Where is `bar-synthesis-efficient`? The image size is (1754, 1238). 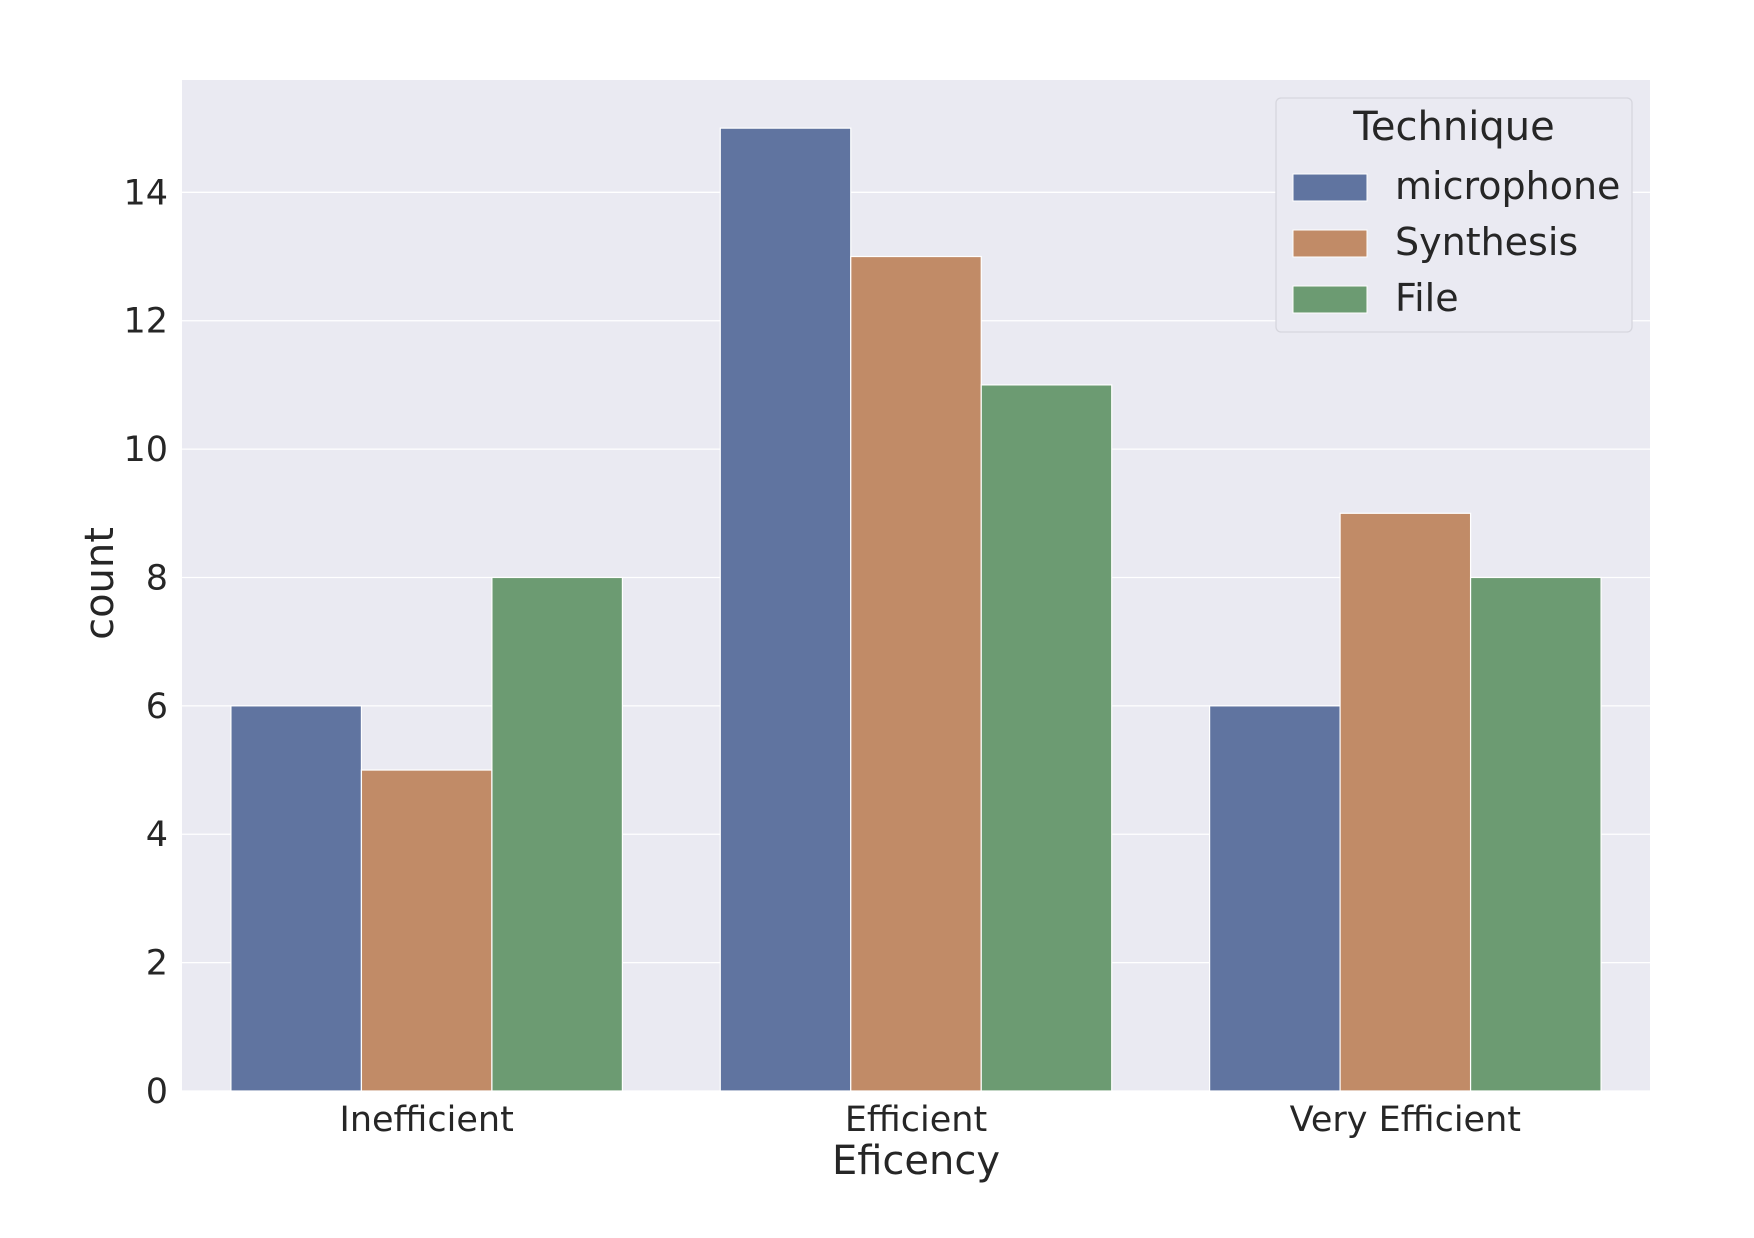 bar-synthesis-efficient is located at coordinates (916, 673).